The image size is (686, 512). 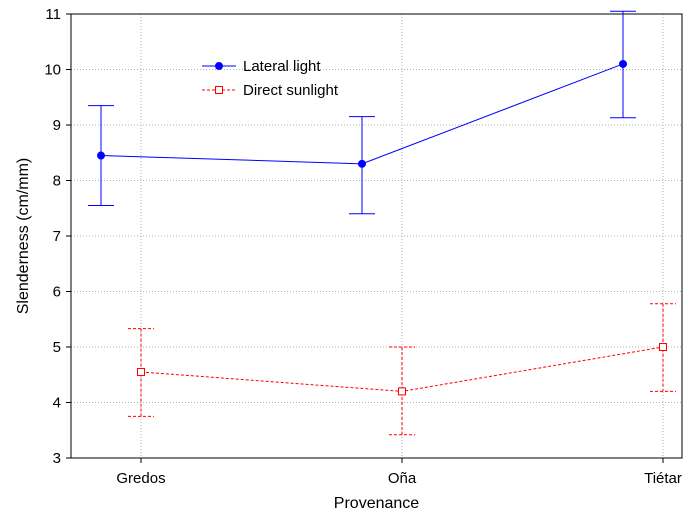 I want to click on y-tick-label: 5, so click(x=57, y=347).